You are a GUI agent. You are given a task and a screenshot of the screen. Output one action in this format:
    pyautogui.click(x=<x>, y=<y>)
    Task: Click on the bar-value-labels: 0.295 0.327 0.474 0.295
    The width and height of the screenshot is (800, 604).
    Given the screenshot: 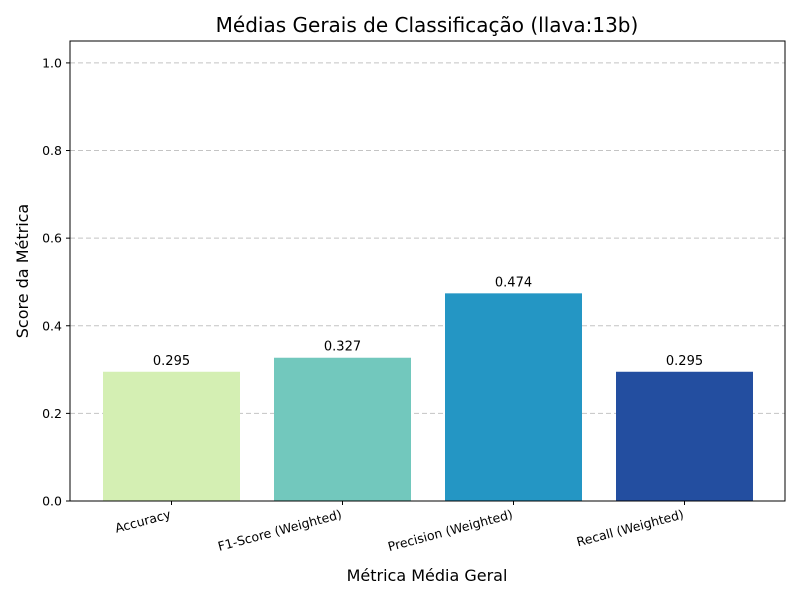 What is the action you would take?
    pyautogui.click(x=428, y=321)
    